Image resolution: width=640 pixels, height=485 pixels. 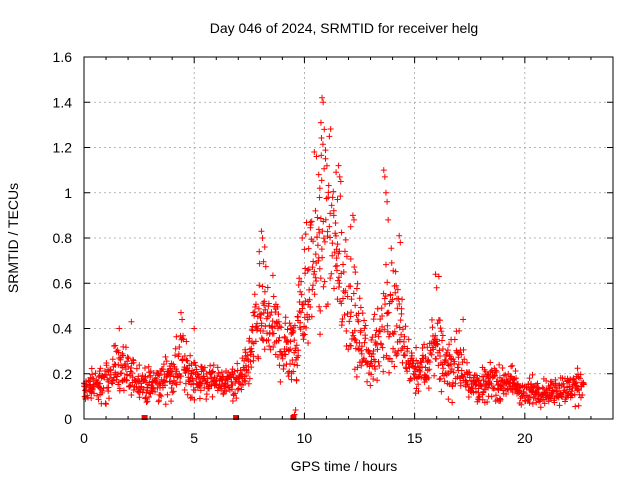 I want to click on x-tick-label: 10, so click(x=305, y=438).